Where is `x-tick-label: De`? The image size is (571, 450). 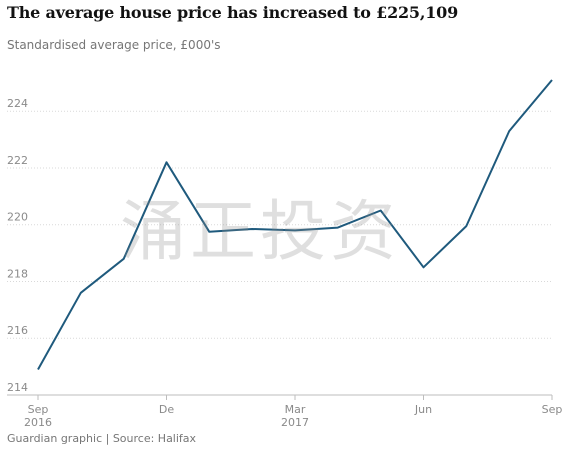 x-tick-label: De is located at coordinates (166, 409).